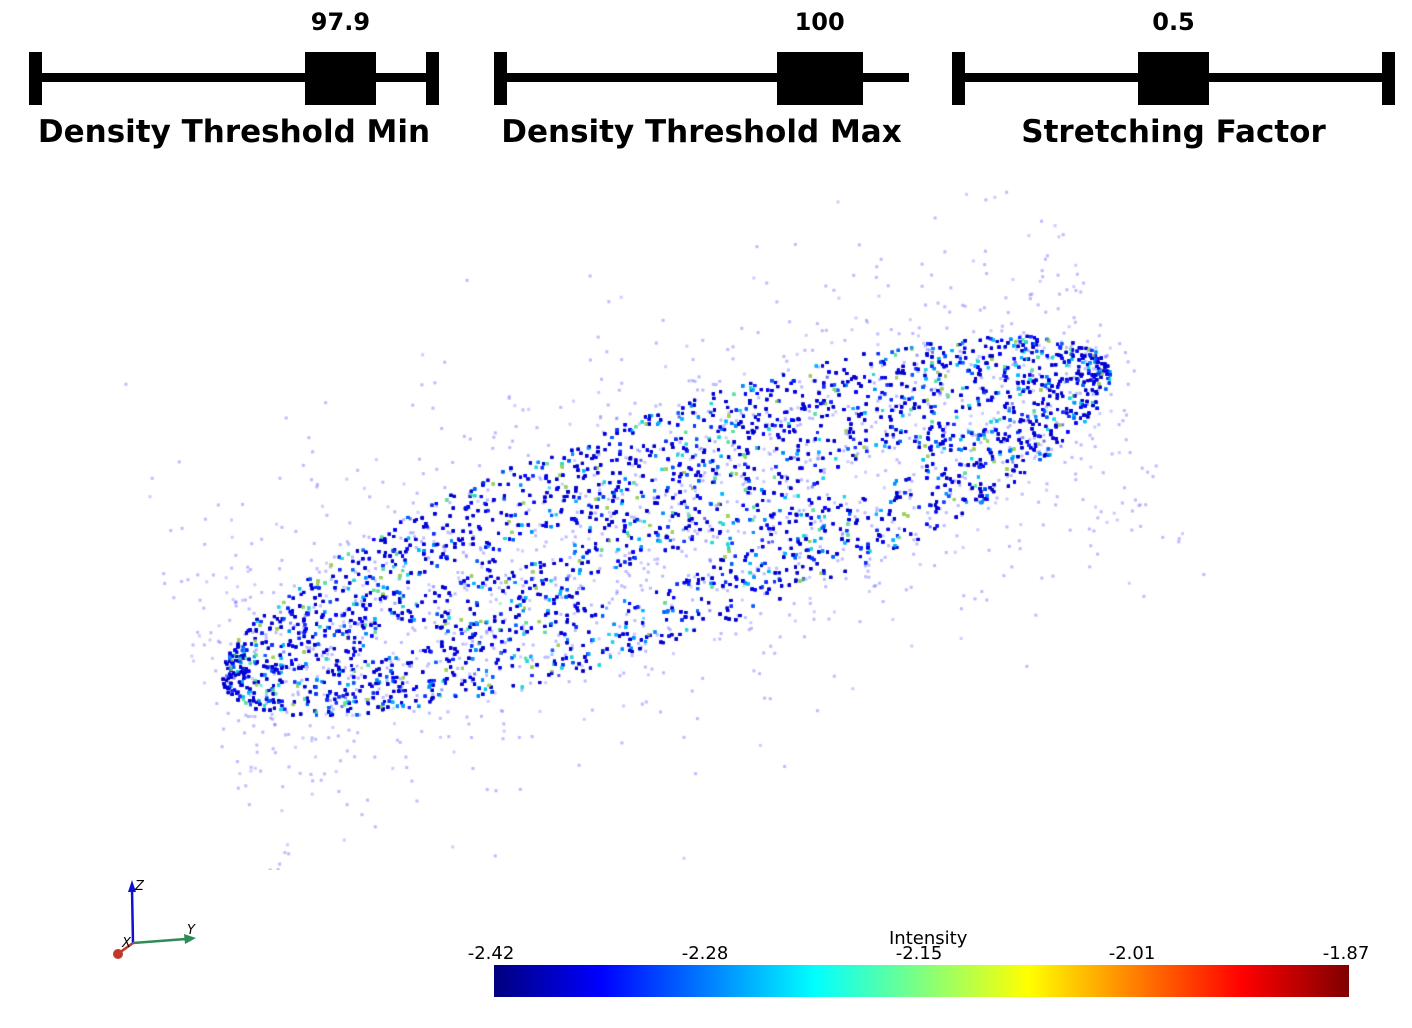  I want to click on slider-value-label: 97.9, so click(340, 22).